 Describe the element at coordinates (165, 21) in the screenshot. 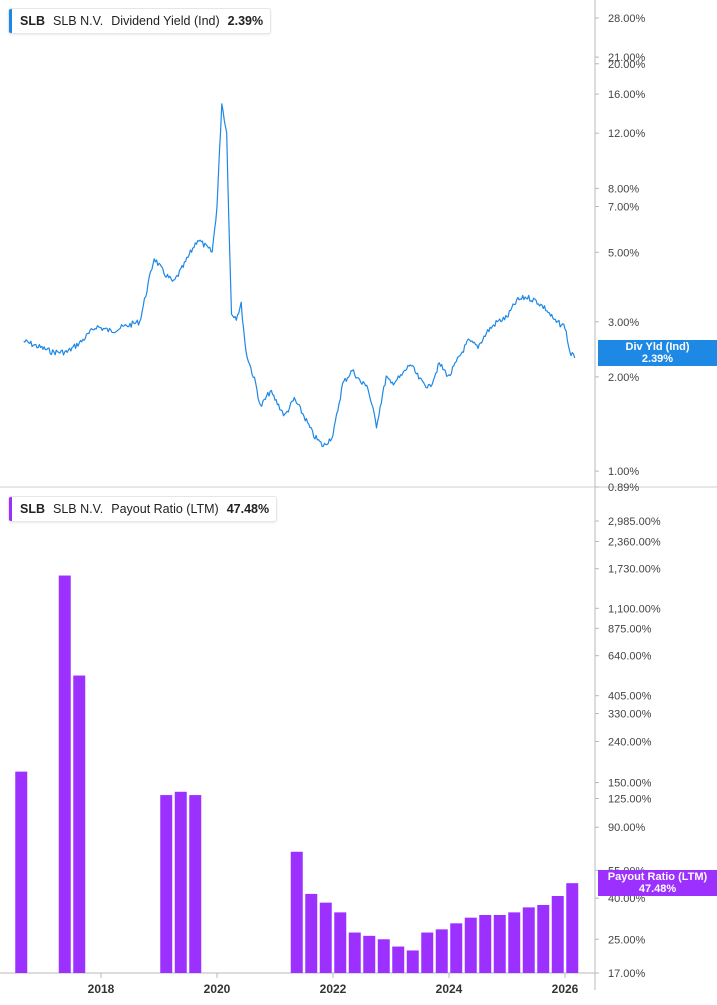

I see `legend-metric: Dividend Yield (Ind)` at that location.